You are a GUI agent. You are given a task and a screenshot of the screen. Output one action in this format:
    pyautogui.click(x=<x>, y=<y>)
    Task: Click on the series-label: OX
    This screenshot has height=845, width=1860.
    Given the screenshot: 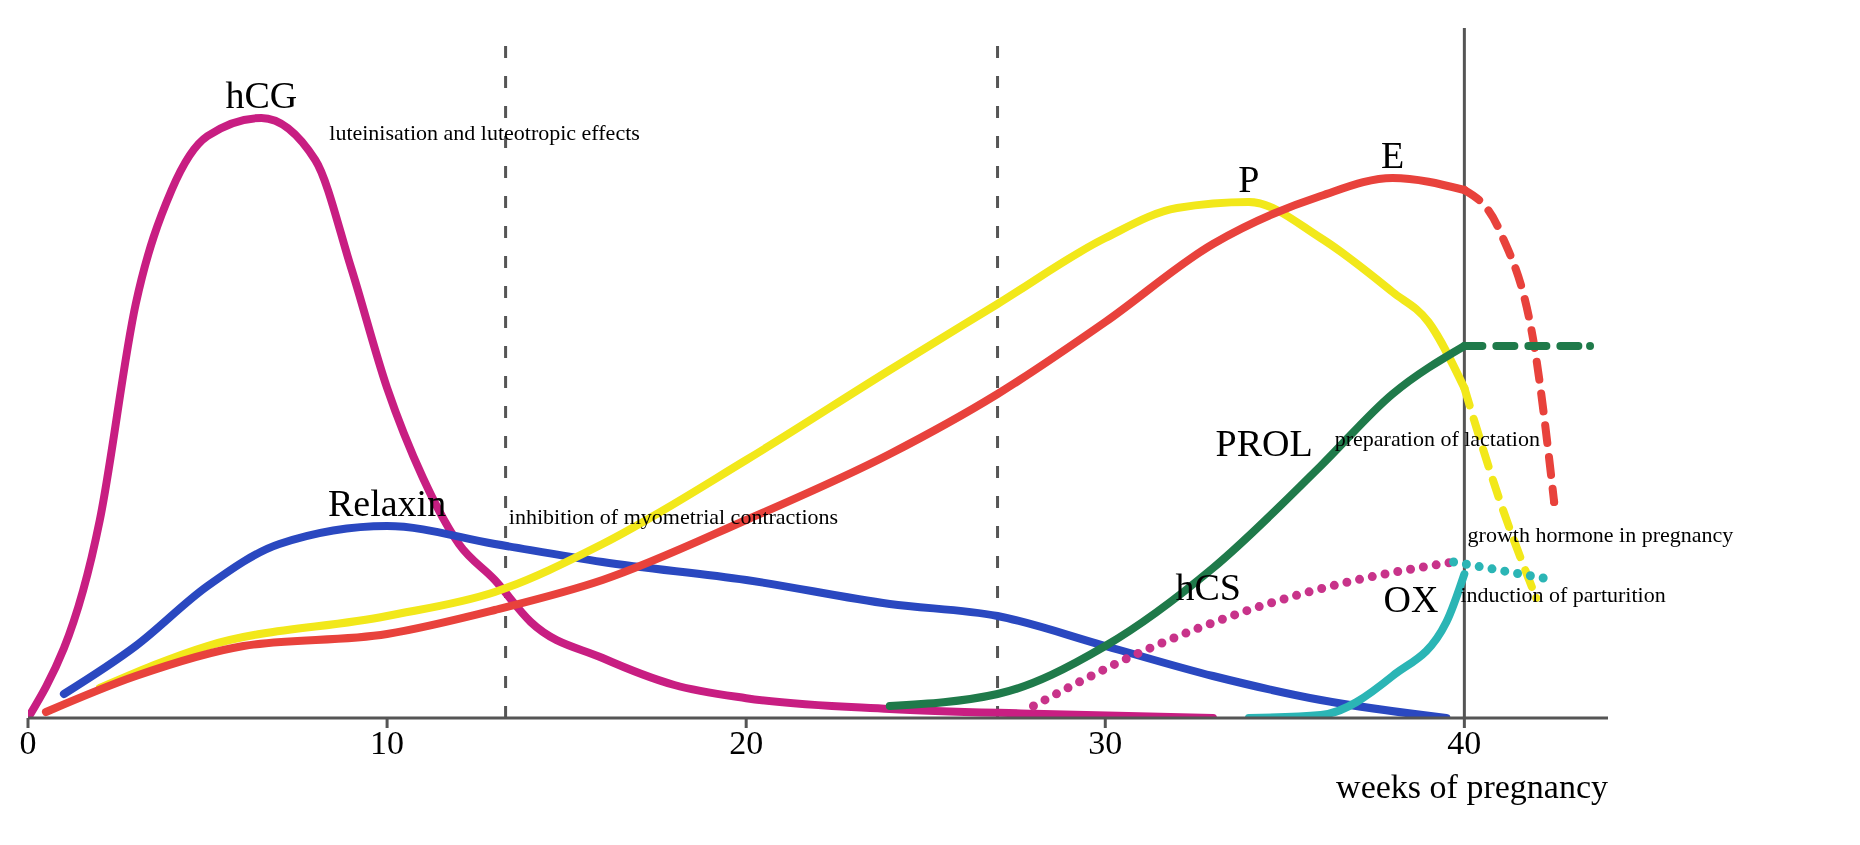 What is the action you would take?
    pyautogui.click(x=1411, y=599)
    